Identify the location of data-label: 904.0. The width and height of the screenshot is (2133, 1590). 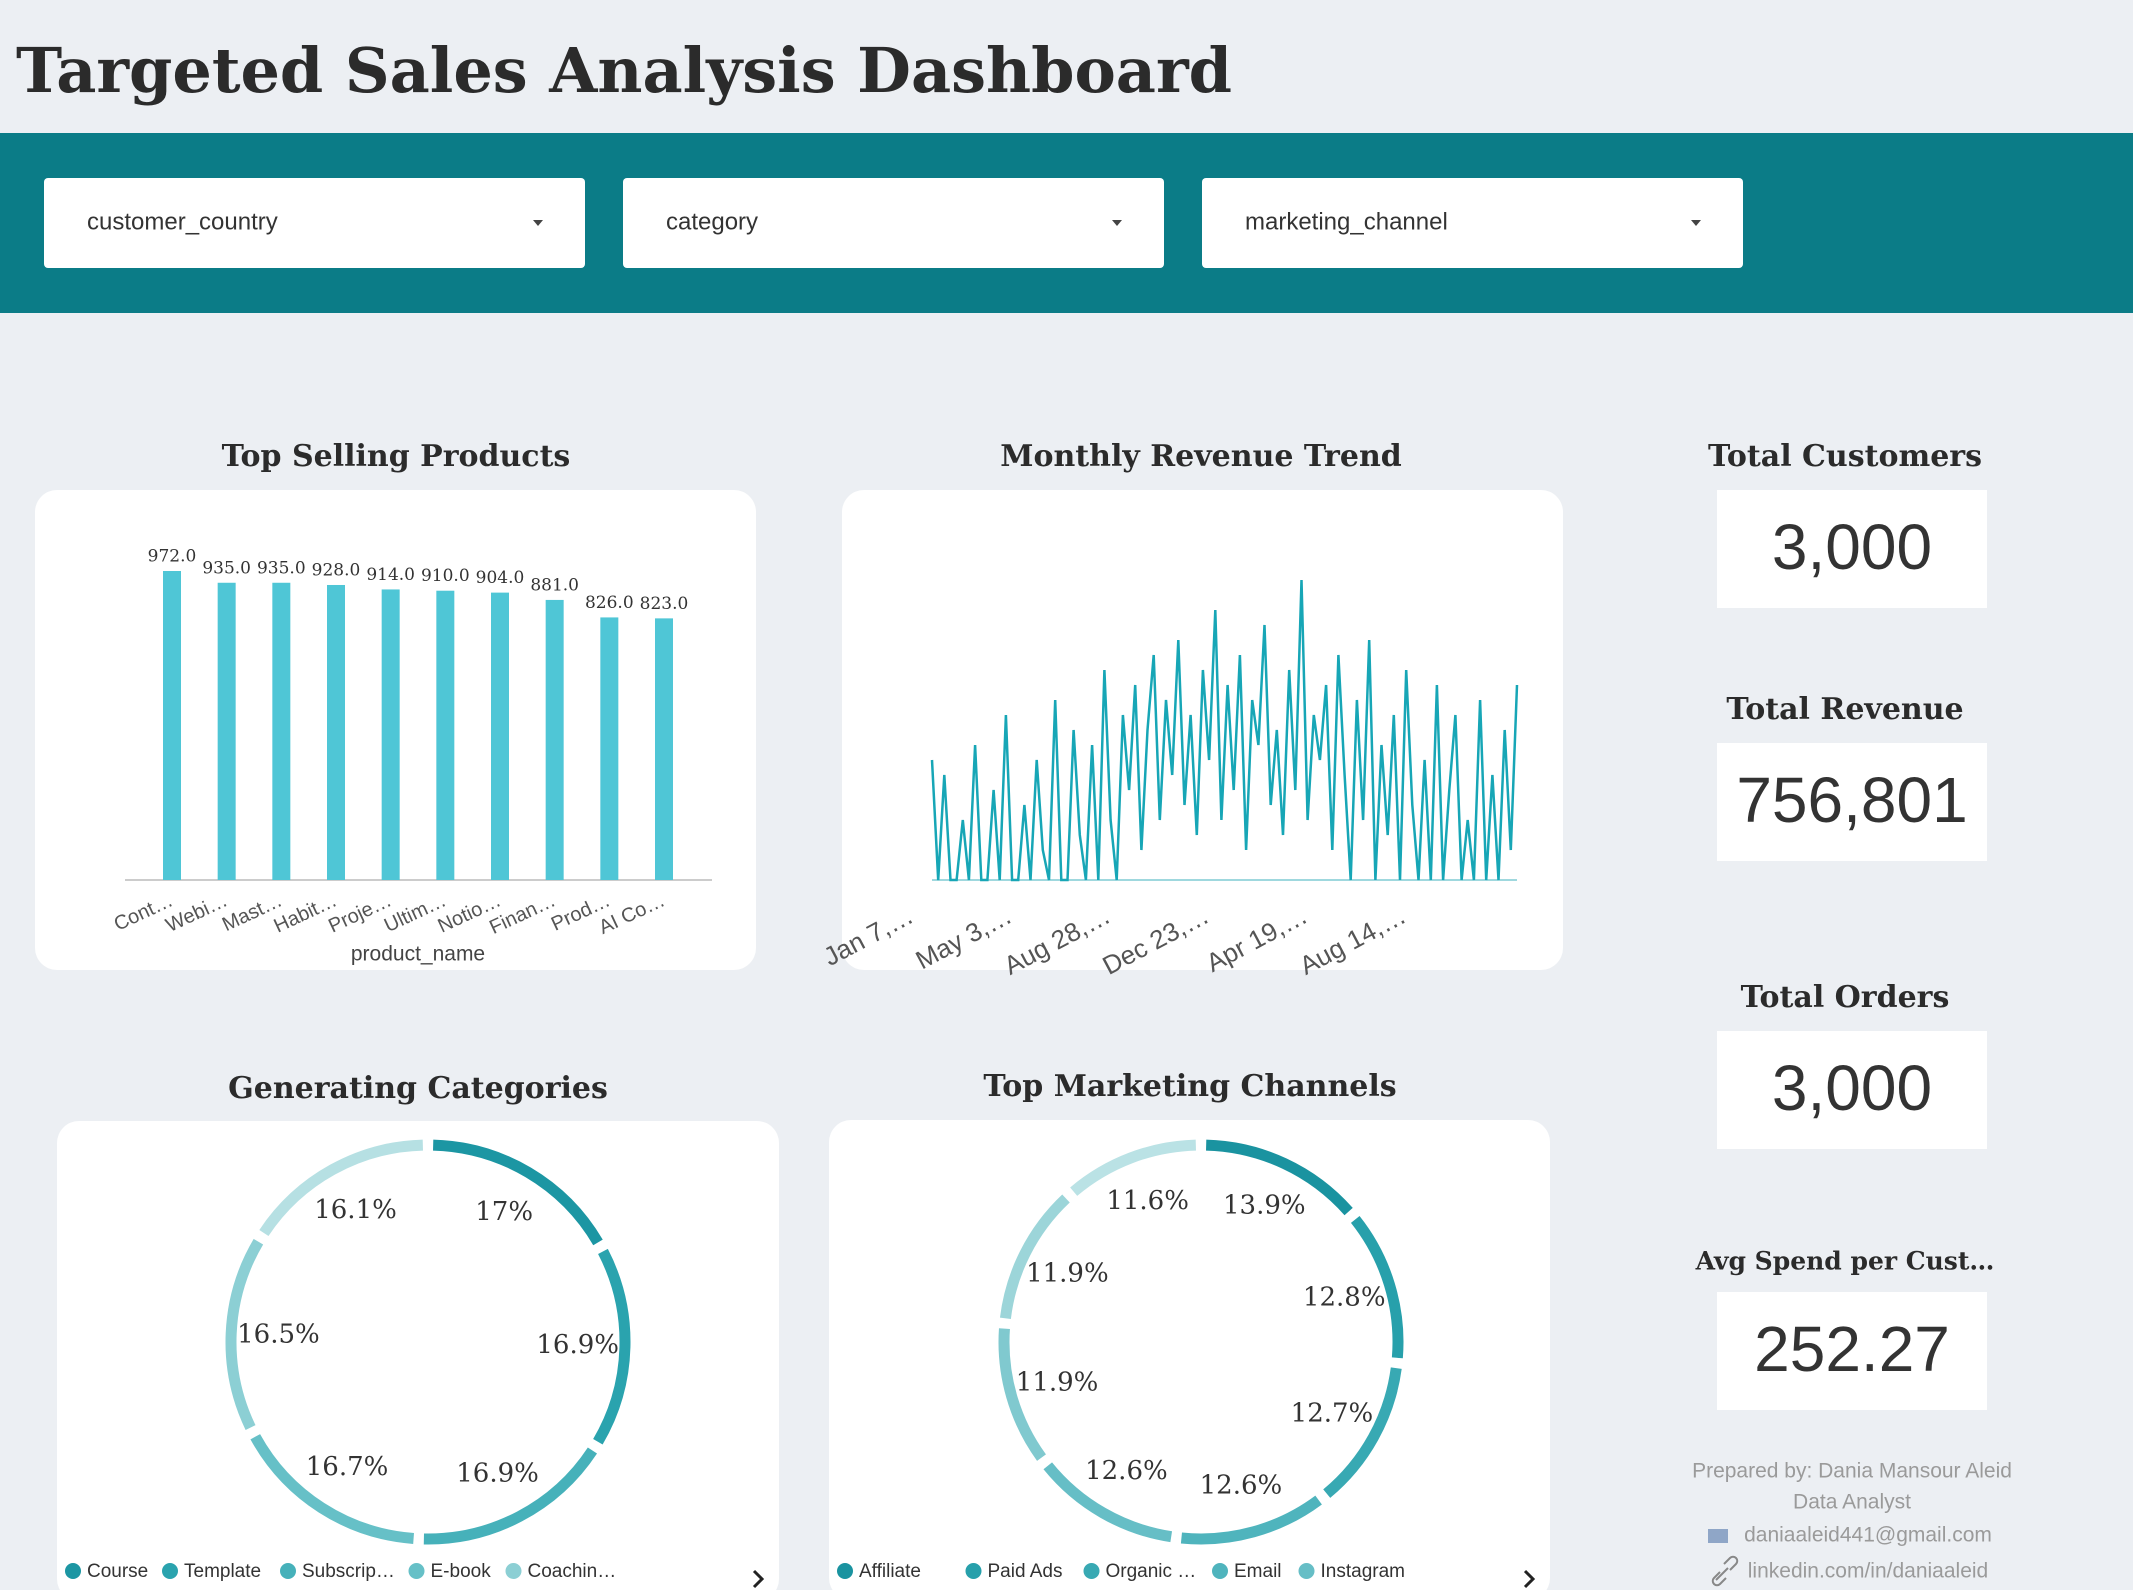
(500, 578).